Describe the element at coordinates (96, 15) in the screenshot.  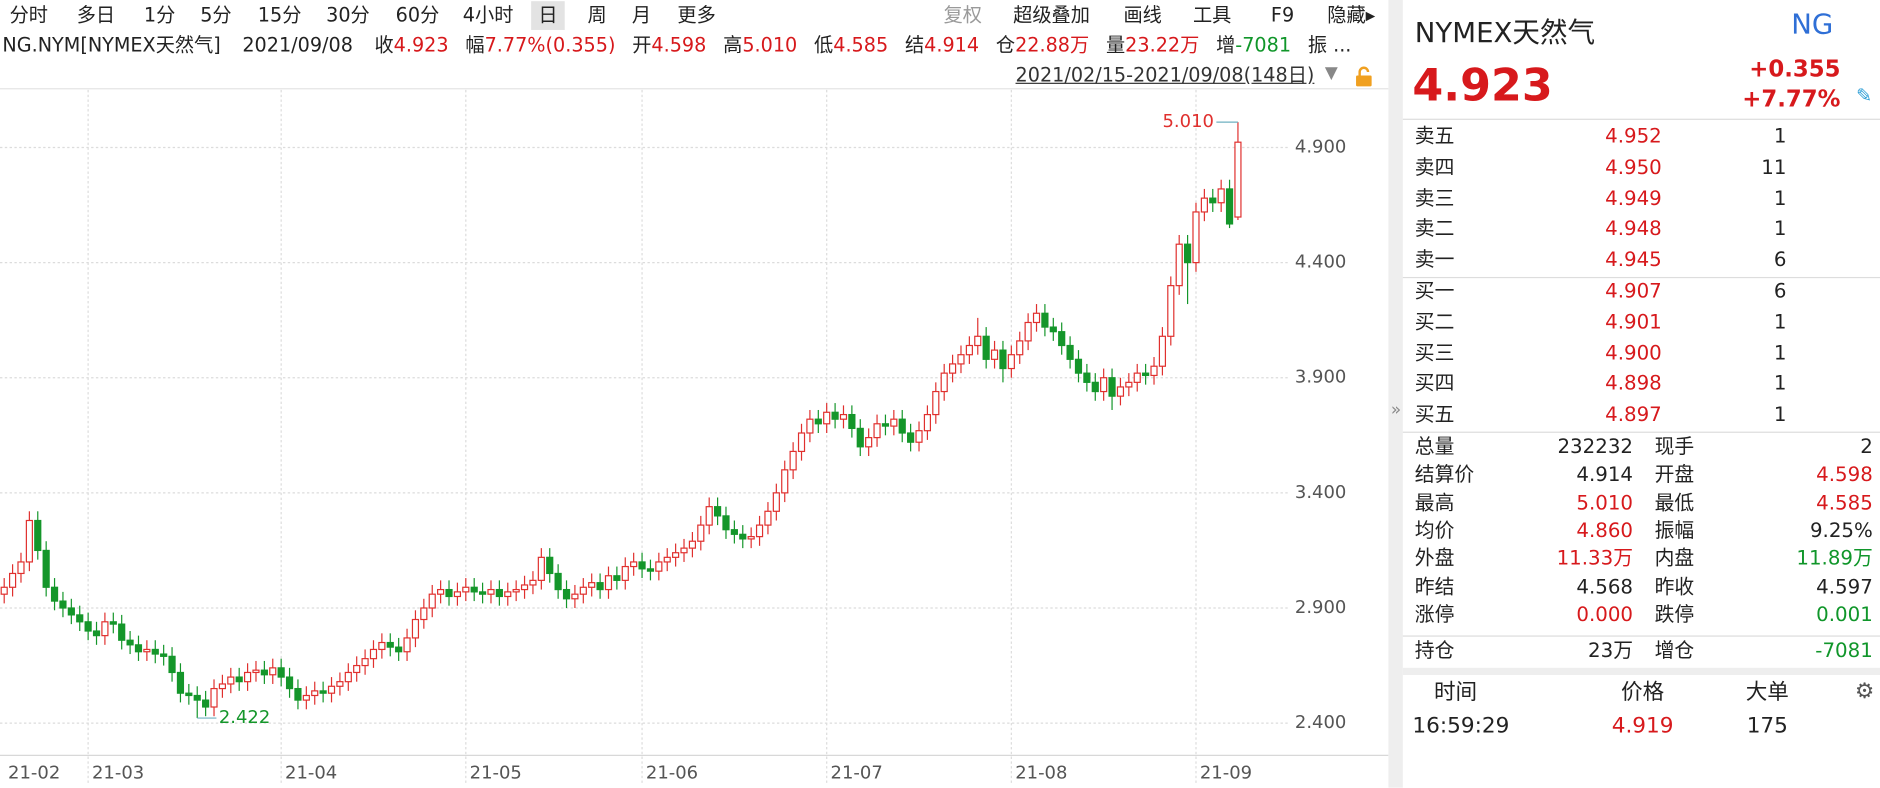
I see `toolbar-tab: 多日` at that location.